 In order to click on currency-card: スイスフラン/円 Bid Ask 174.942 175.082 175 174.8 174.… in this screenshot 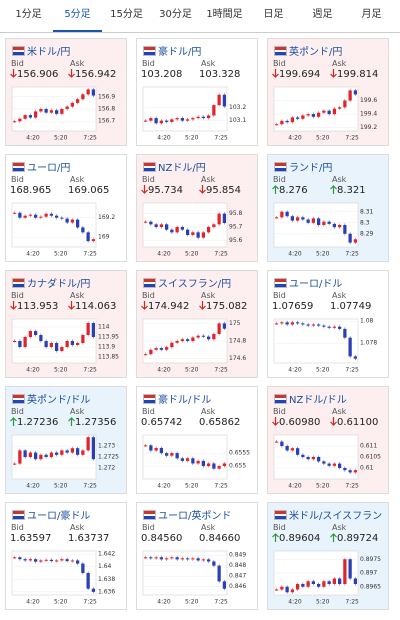, I will do `click(197, 324)`.